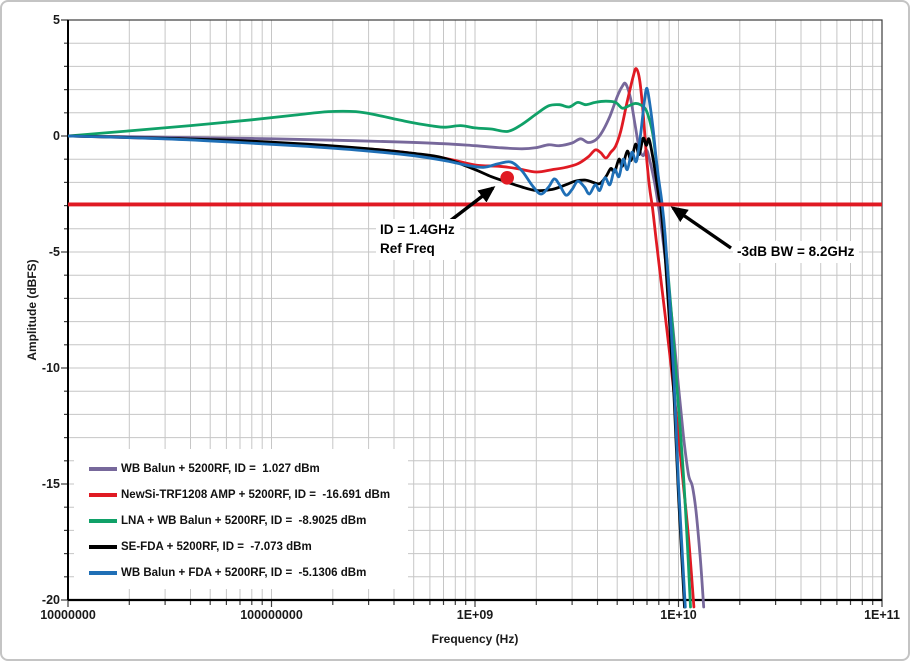  I want to click on y-axis-title: Amplitude (dBFS), so click(32, 310).